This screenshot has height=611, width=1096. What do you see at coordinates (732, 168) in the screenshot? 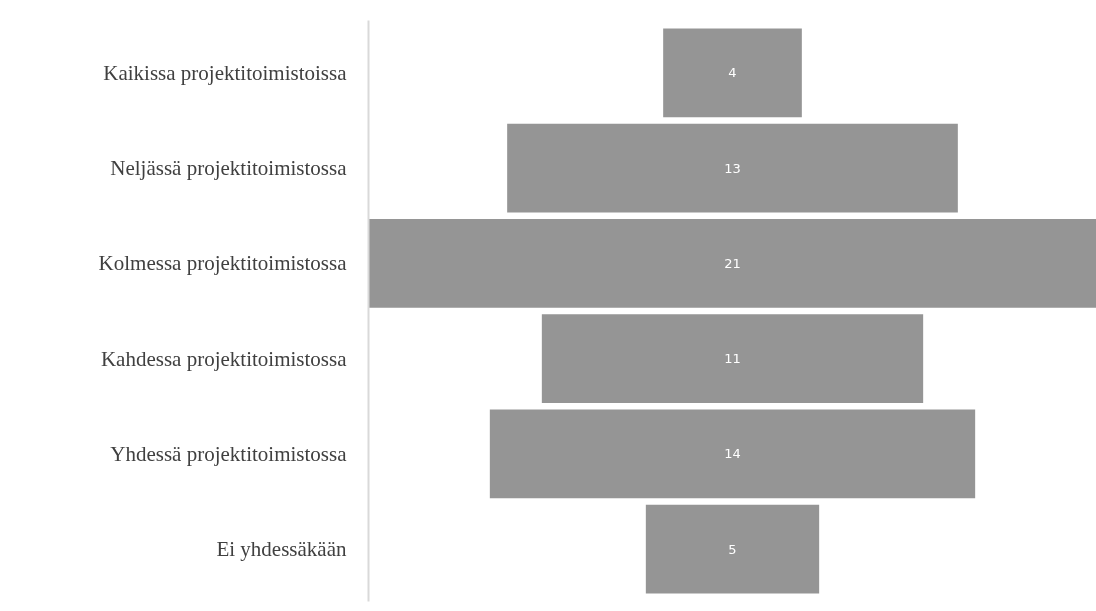
I see `data-label: 13` at bounding box center [732, 168].